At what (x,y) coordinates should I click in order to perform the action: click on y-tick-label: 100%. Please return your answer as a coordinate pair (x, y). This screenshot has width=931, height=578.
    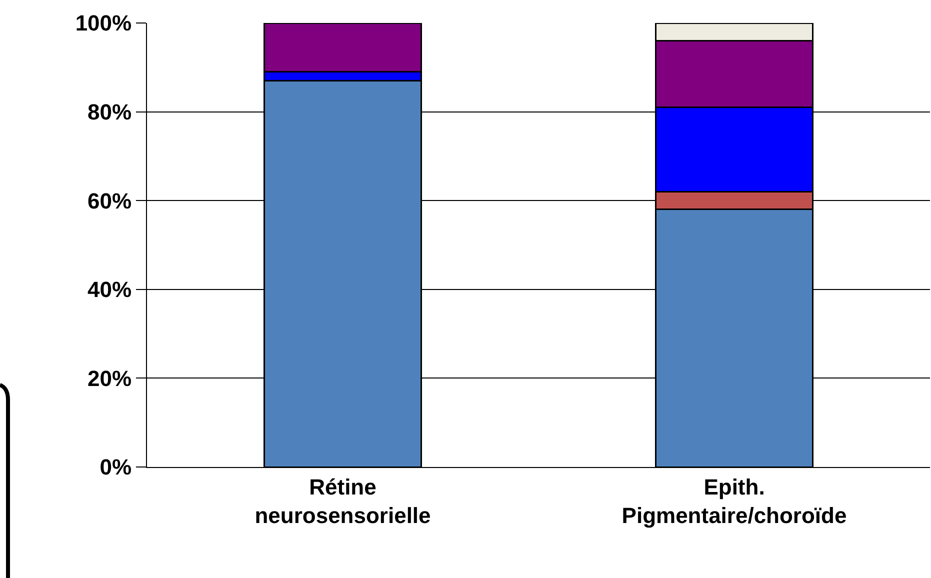
    Looking at the image, I should click on (103, 23).